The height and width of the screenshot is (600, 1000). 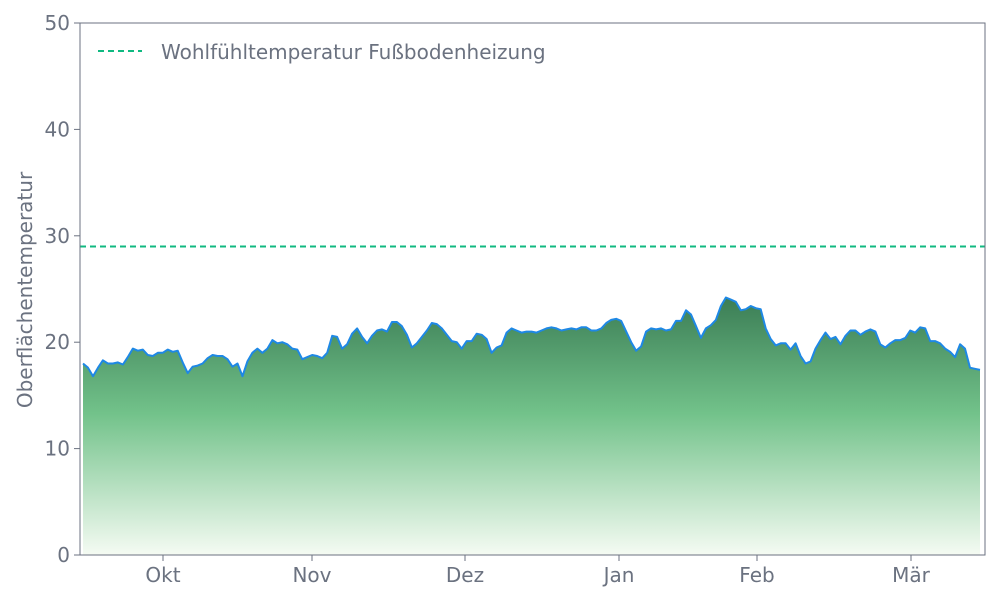 I want to click on y-tick-label: 0, so click(x=63, y=555).